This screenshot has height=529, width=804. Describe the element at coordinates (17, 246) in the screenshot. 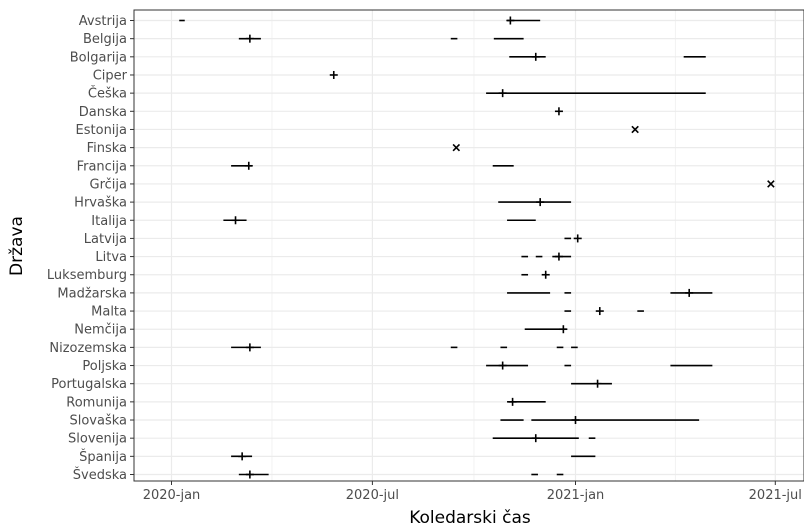

I see `y-axis-title: Država` at that location.